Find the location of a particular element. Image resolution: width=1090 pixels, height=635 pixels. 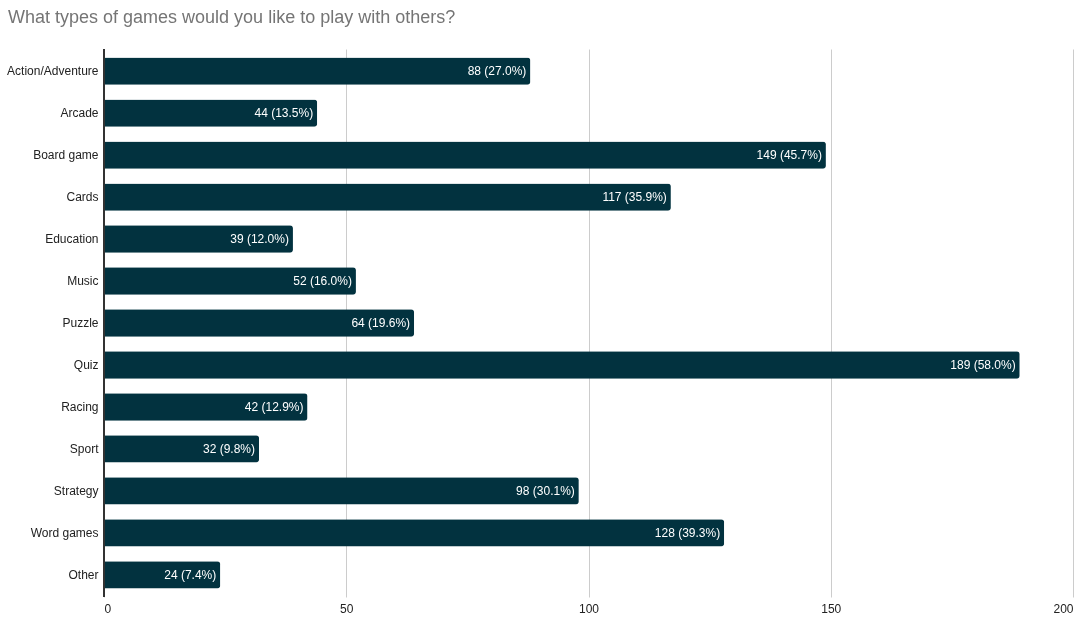

x-tick-label: 150 is located at coordinates (831, 608).